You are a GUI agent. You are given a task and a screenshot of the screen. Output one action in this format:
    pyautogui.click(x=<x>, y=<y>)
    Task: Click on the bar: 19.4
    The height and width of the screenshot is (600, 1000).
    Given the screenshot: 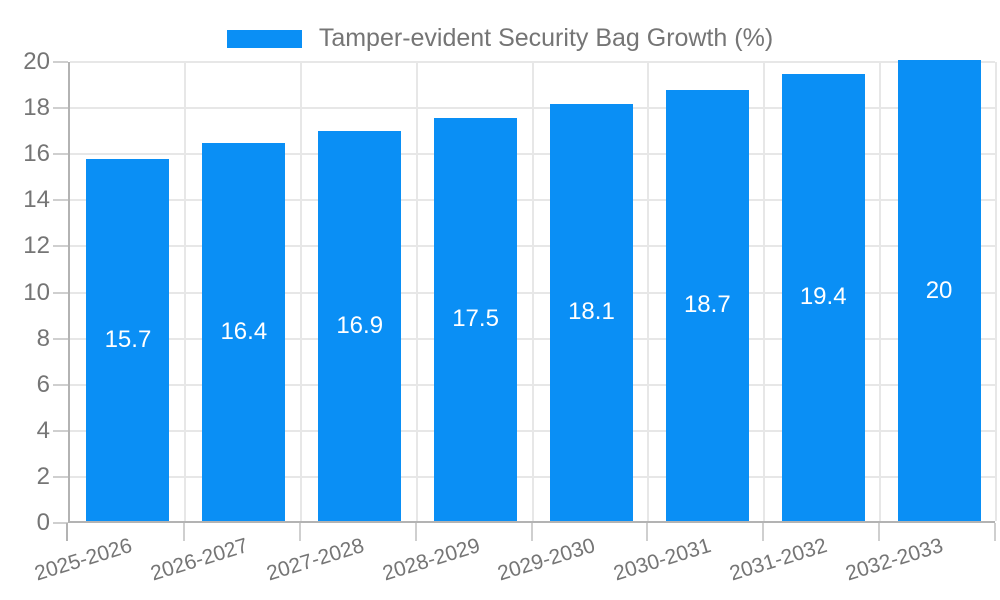 What is the action you would take?
    pyautogui.click(x=823, y=297)
    